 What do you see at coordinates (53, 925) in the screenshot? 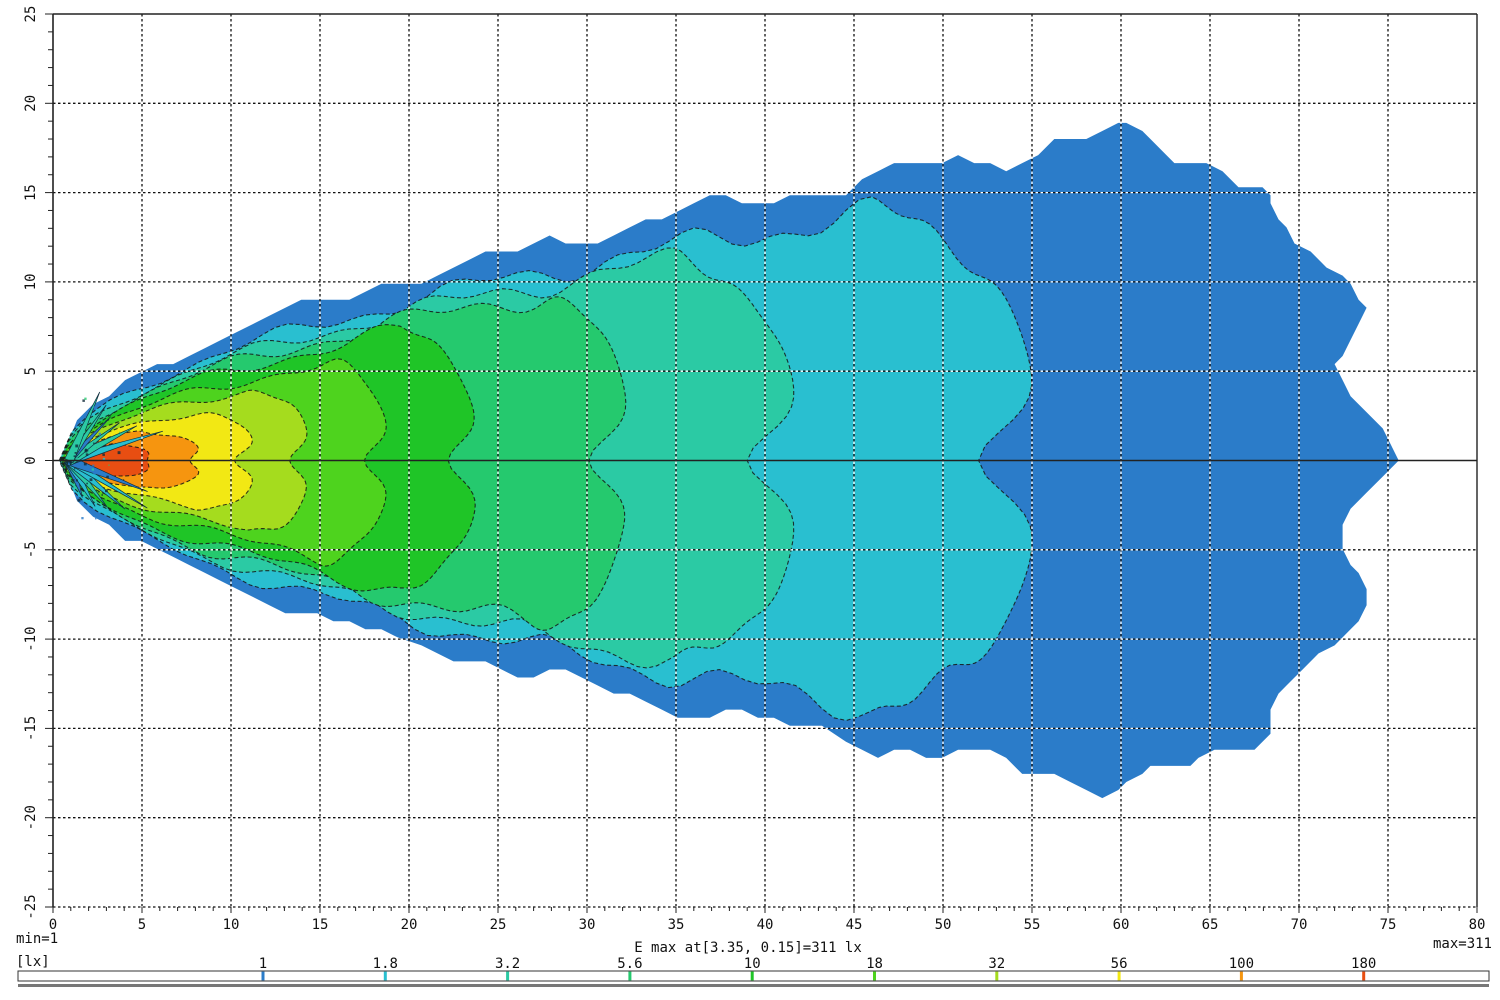
I see `x-tick-label: 0` at bounding box center [53, 925].